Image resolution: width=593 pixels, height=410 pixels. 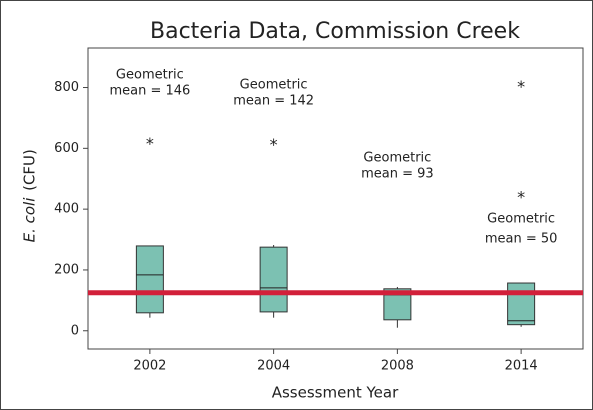 What do you see at coordinates (397, 366) in the screenshot?
I see `x-tick-label: 2008` at bounding box center [397, 366].